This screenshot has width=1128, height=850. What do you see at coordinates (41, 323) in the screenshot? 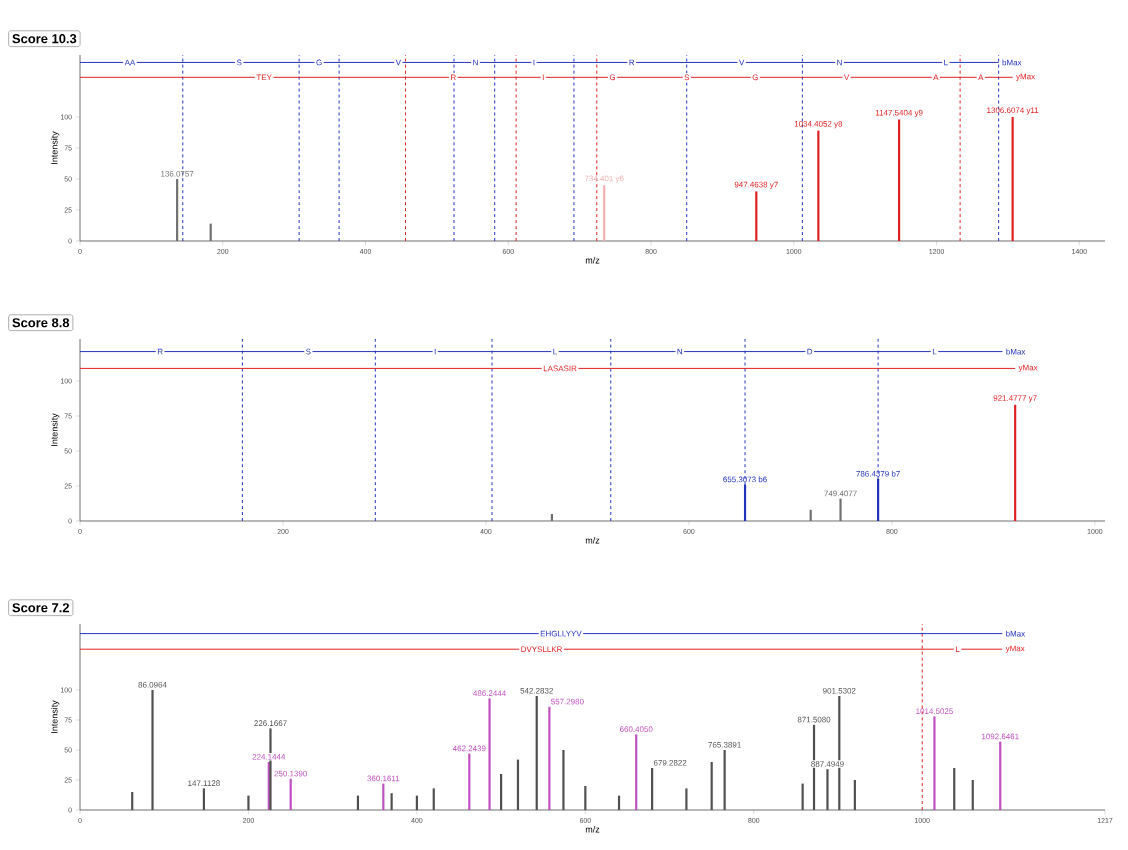
I see `chart-title: Score 8.8` at bounding box center [41, 323].